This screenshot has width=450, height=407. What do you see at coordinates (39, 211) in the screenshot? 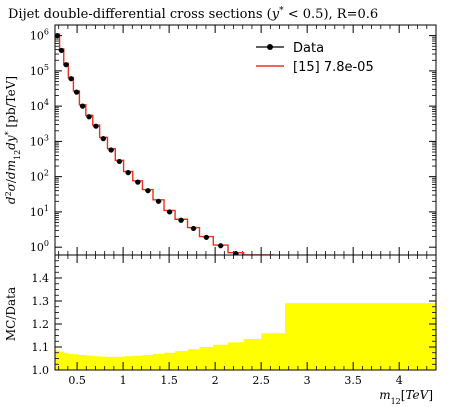
I see `main-y-tick-label: 10¹` at bounding box center [39, 211].